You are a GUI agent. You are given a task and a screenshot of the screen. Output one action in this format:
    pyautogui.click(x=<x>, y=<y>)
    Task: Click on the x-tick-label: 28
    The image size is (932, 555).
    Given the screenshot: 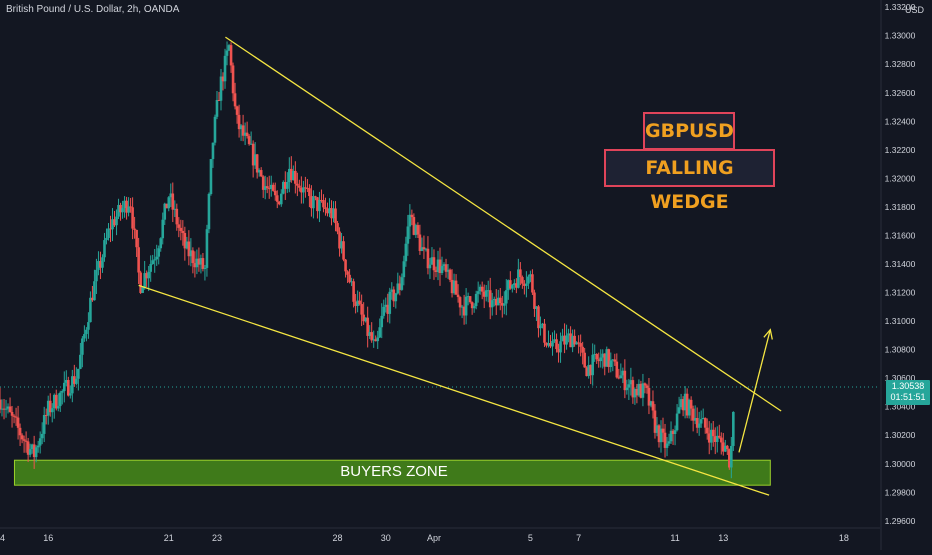 What is the action you would take?
    pyautogui.click(x=338, y=538)
    